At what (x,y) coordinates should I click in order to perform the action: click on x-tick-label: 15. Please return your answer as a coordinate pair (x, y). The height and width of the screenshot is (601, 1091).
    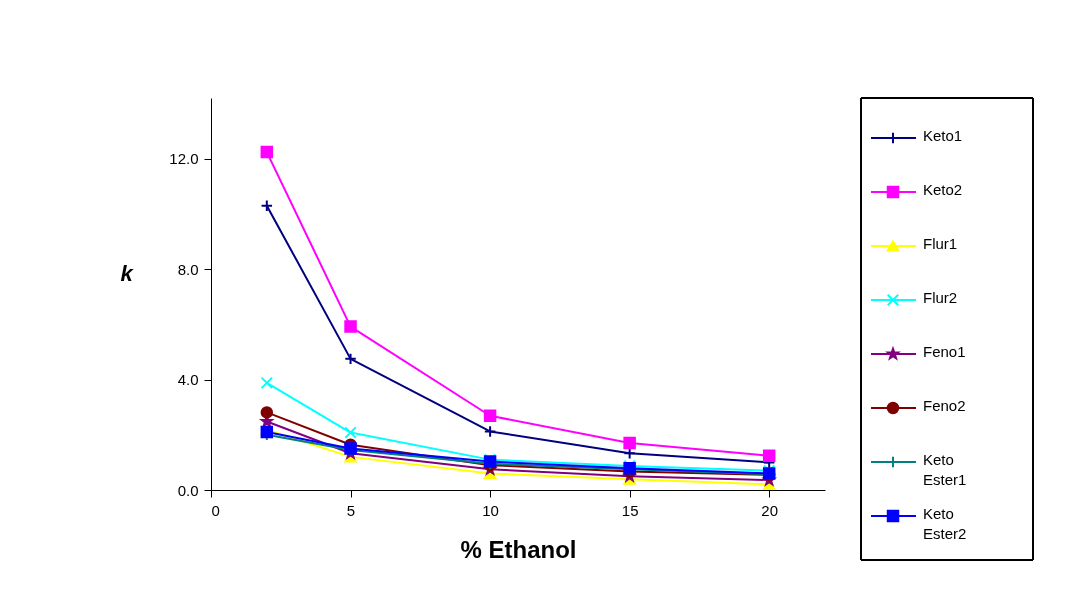
    Looking at the image, I should click on (630, 510).